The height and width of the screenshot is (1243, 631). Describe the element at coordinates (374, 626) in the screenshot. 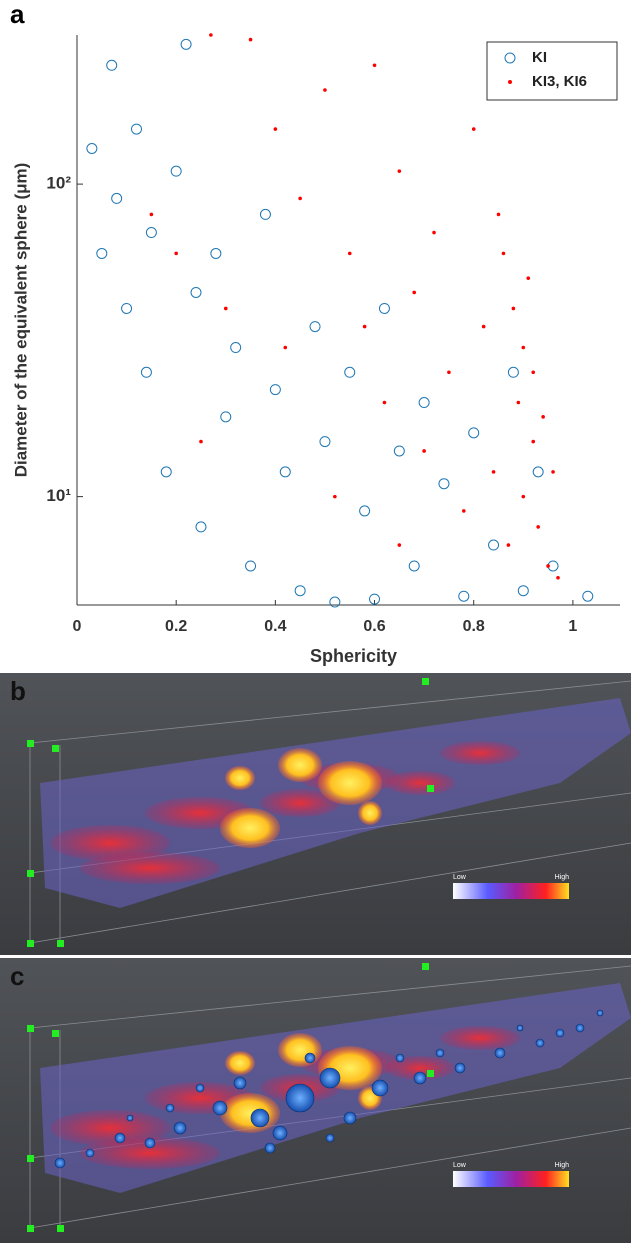

I see `x-tick-label: 0.6` at that location.